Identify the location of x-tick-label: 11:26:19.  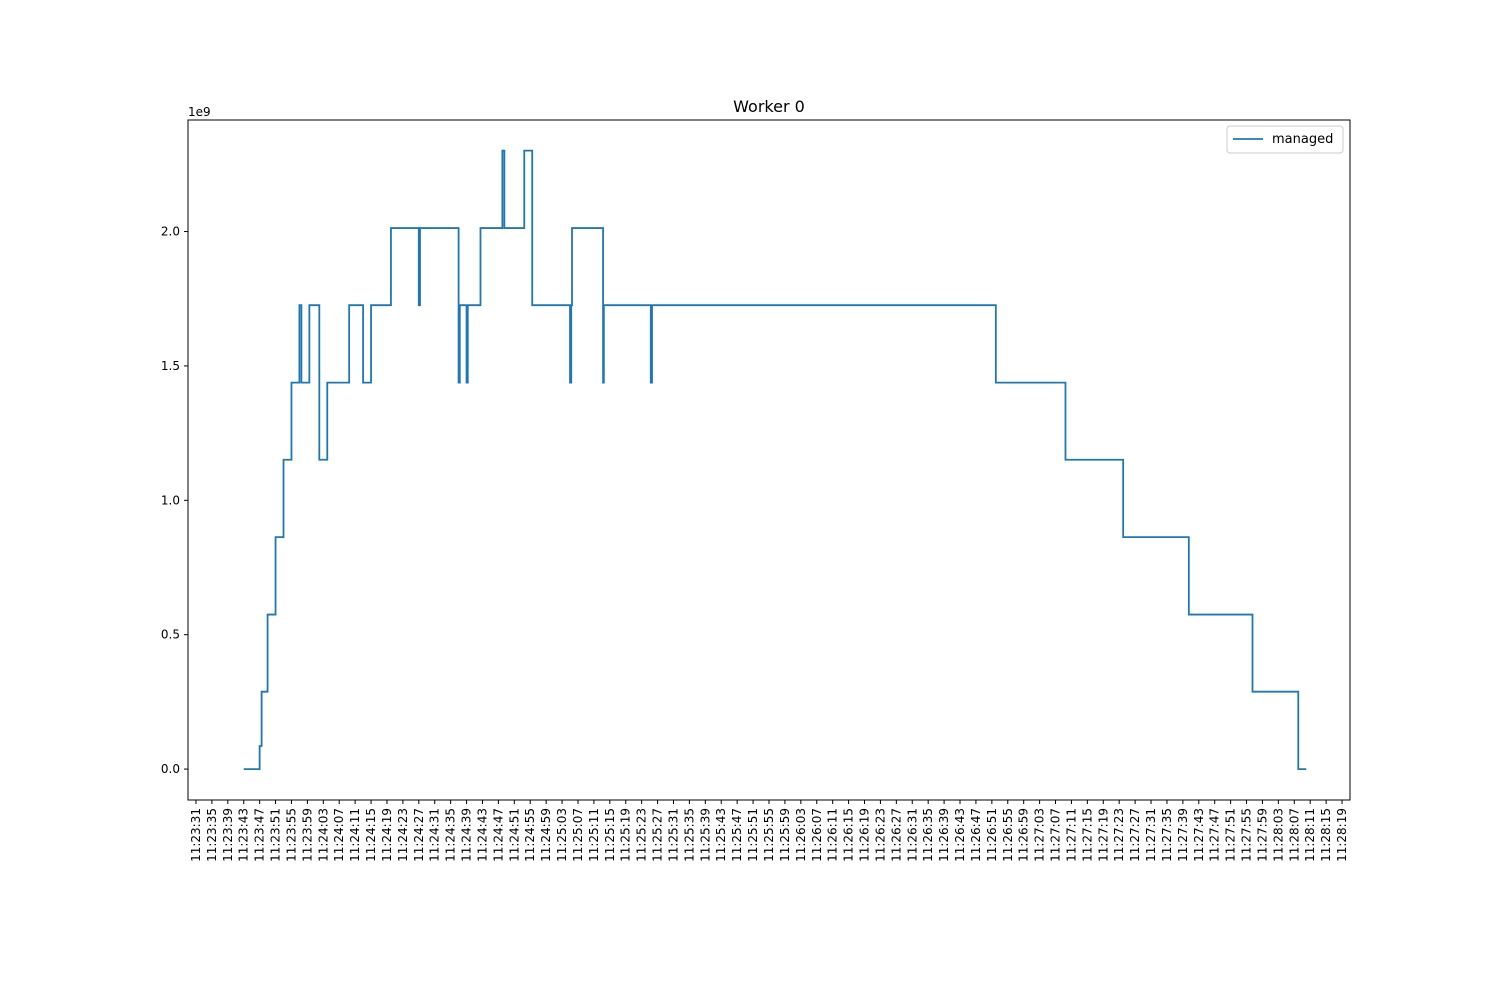
(865, 835).